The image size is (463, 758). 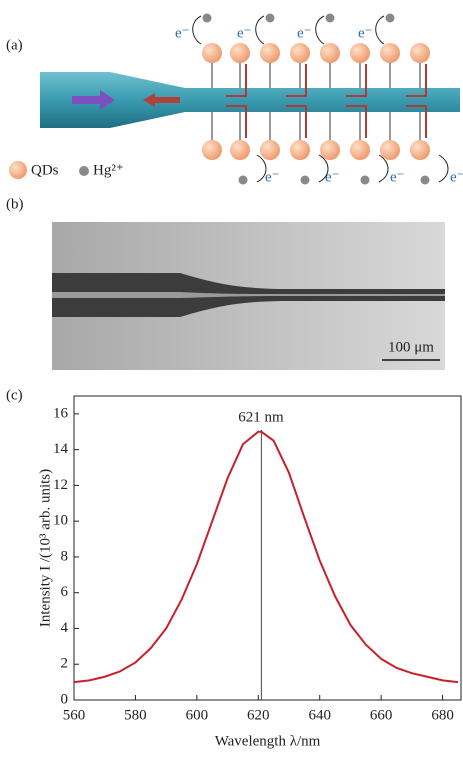 What do you see at coordinates (108, 170) in the screenshot?
I see `legend-label: Hg²⁺` at bounding box center [108, 170].